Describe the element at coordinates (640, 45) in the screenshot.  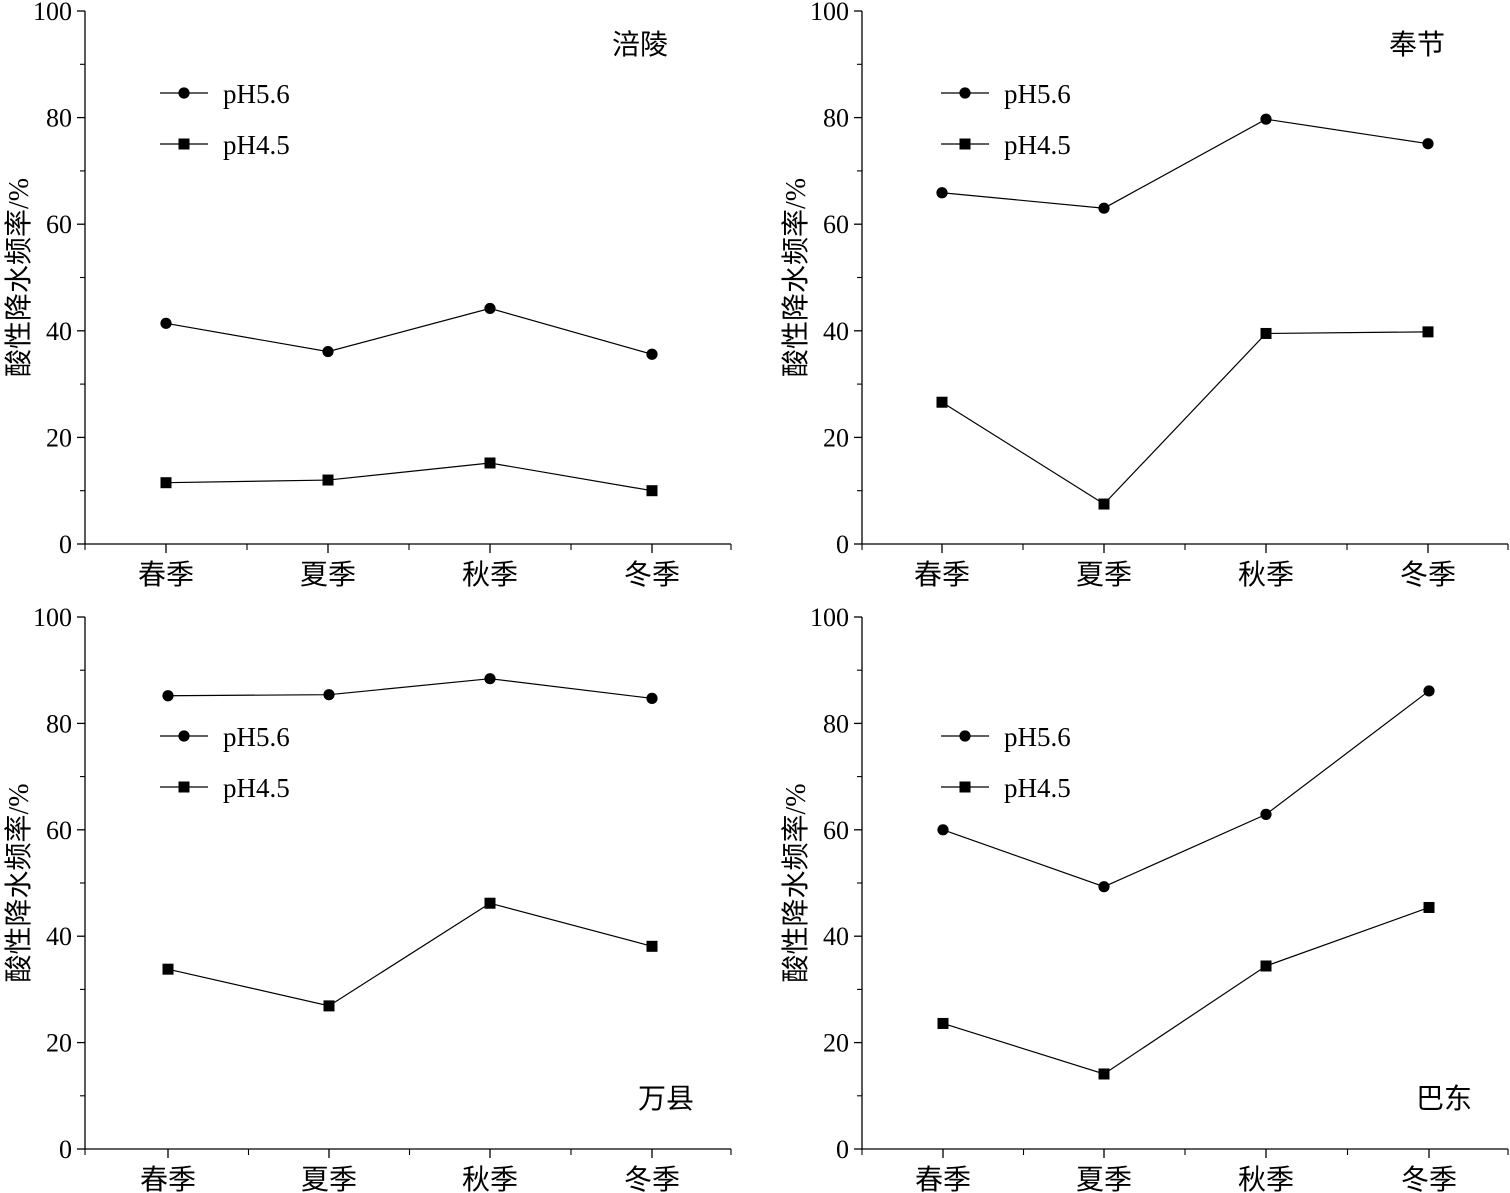
I see `station-label: 涪陵` at that location.